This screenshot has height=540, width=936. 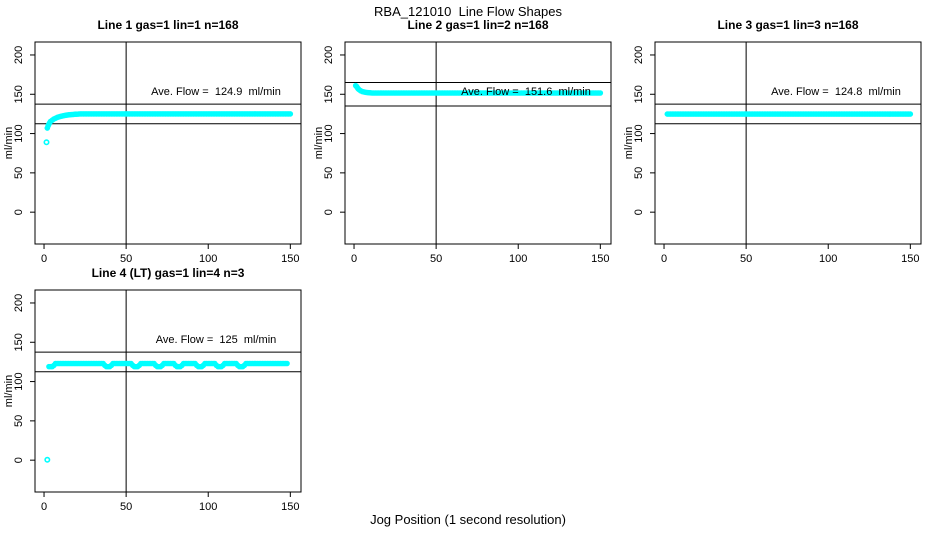 I want to click on plot-canvas-4: 0 50 100 150 0 50 100 150 200, so click(x=157, y=401).